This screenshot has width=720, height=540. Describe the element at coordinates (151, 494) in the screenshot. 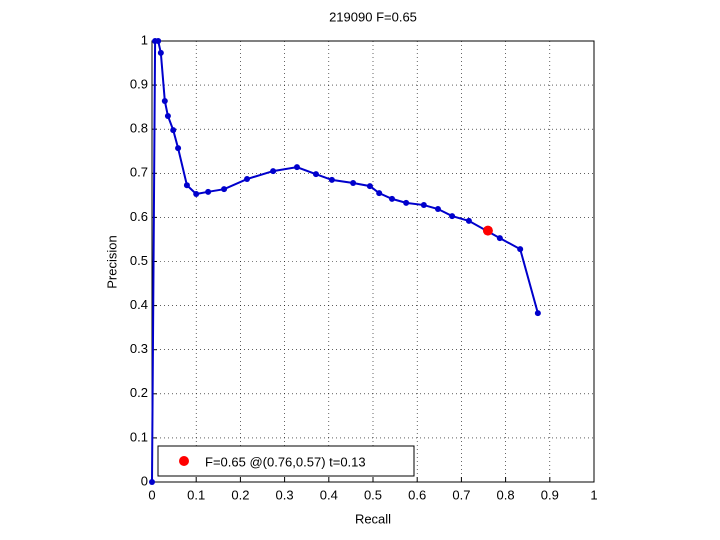

I see `x-tick-label: 0` at that location.